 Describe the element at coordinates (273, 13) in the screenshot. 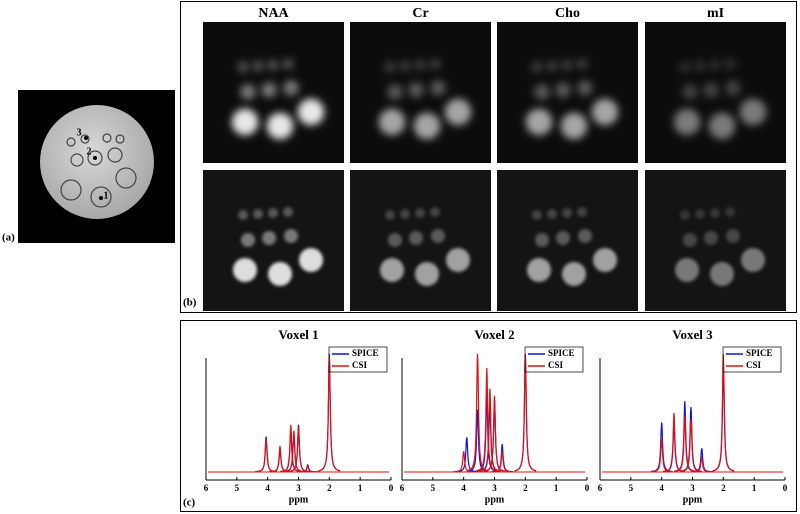

I see `column-header: NAA` at that location.